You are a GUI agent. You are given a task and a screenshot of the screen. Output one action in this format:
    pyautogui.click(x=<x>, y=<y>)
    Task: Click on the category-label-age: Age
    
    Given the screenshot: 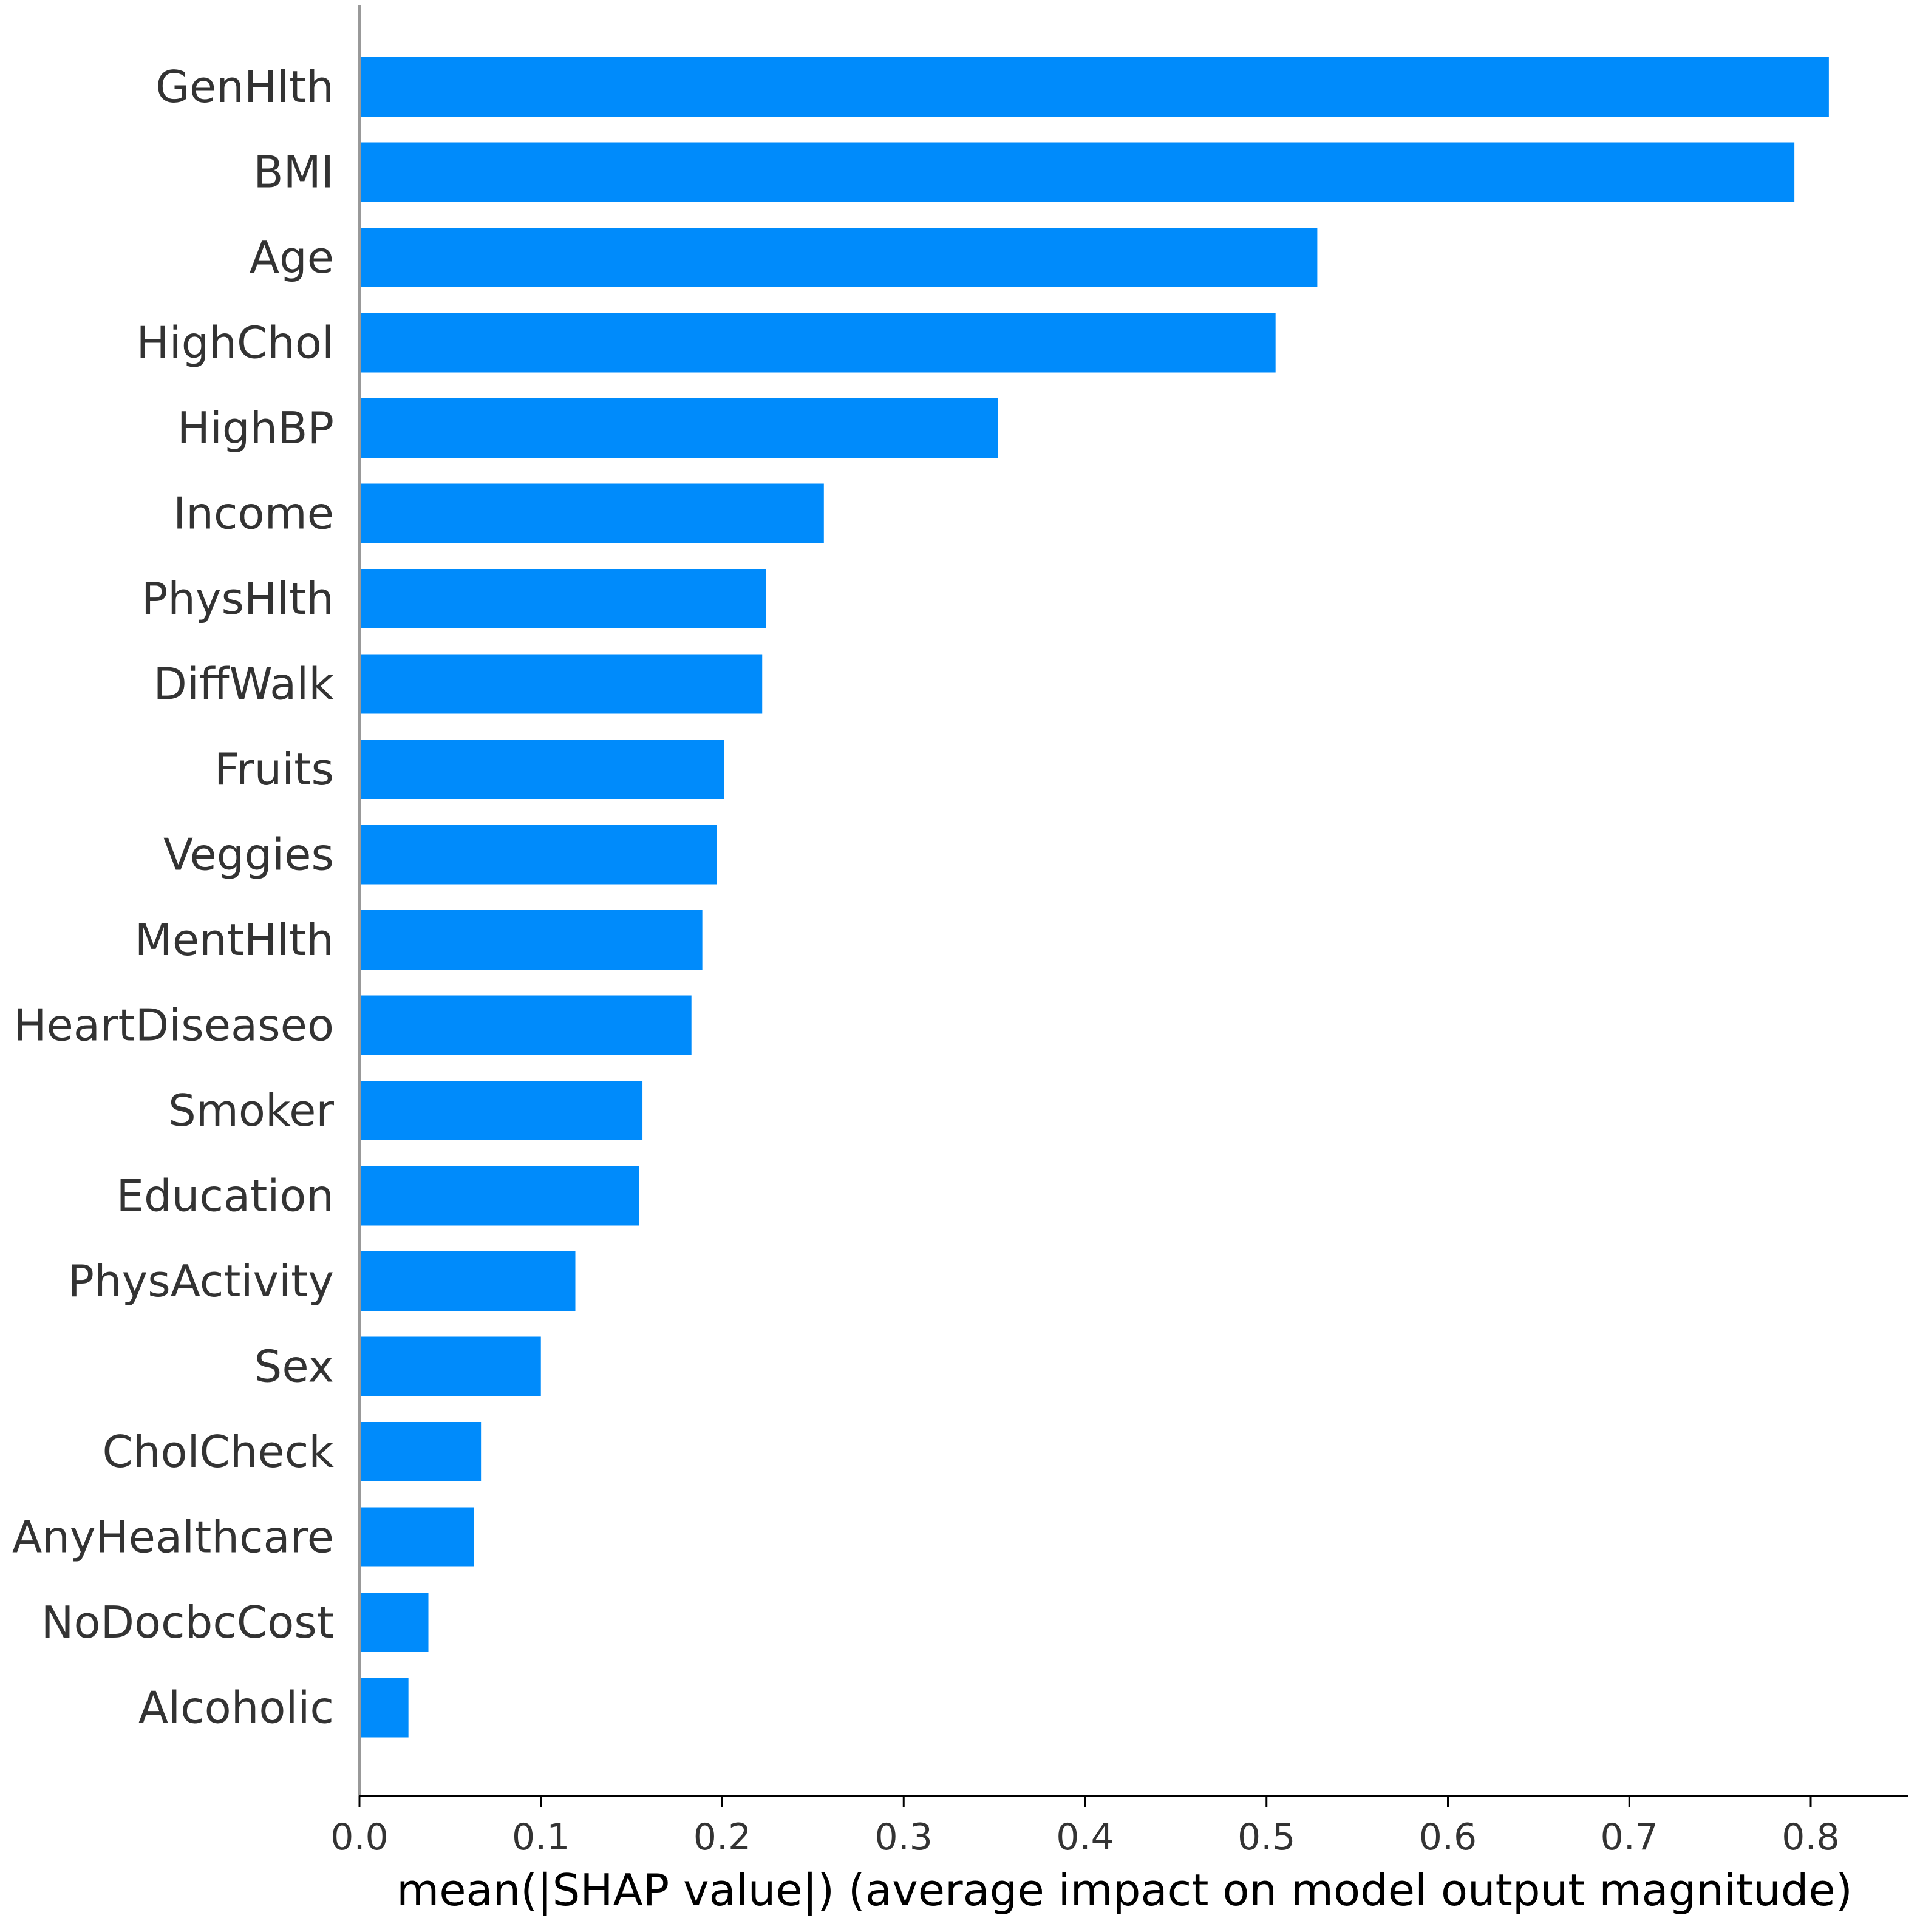 What is the action you would take?
    pyautogui.click(x=292, y=257)
    